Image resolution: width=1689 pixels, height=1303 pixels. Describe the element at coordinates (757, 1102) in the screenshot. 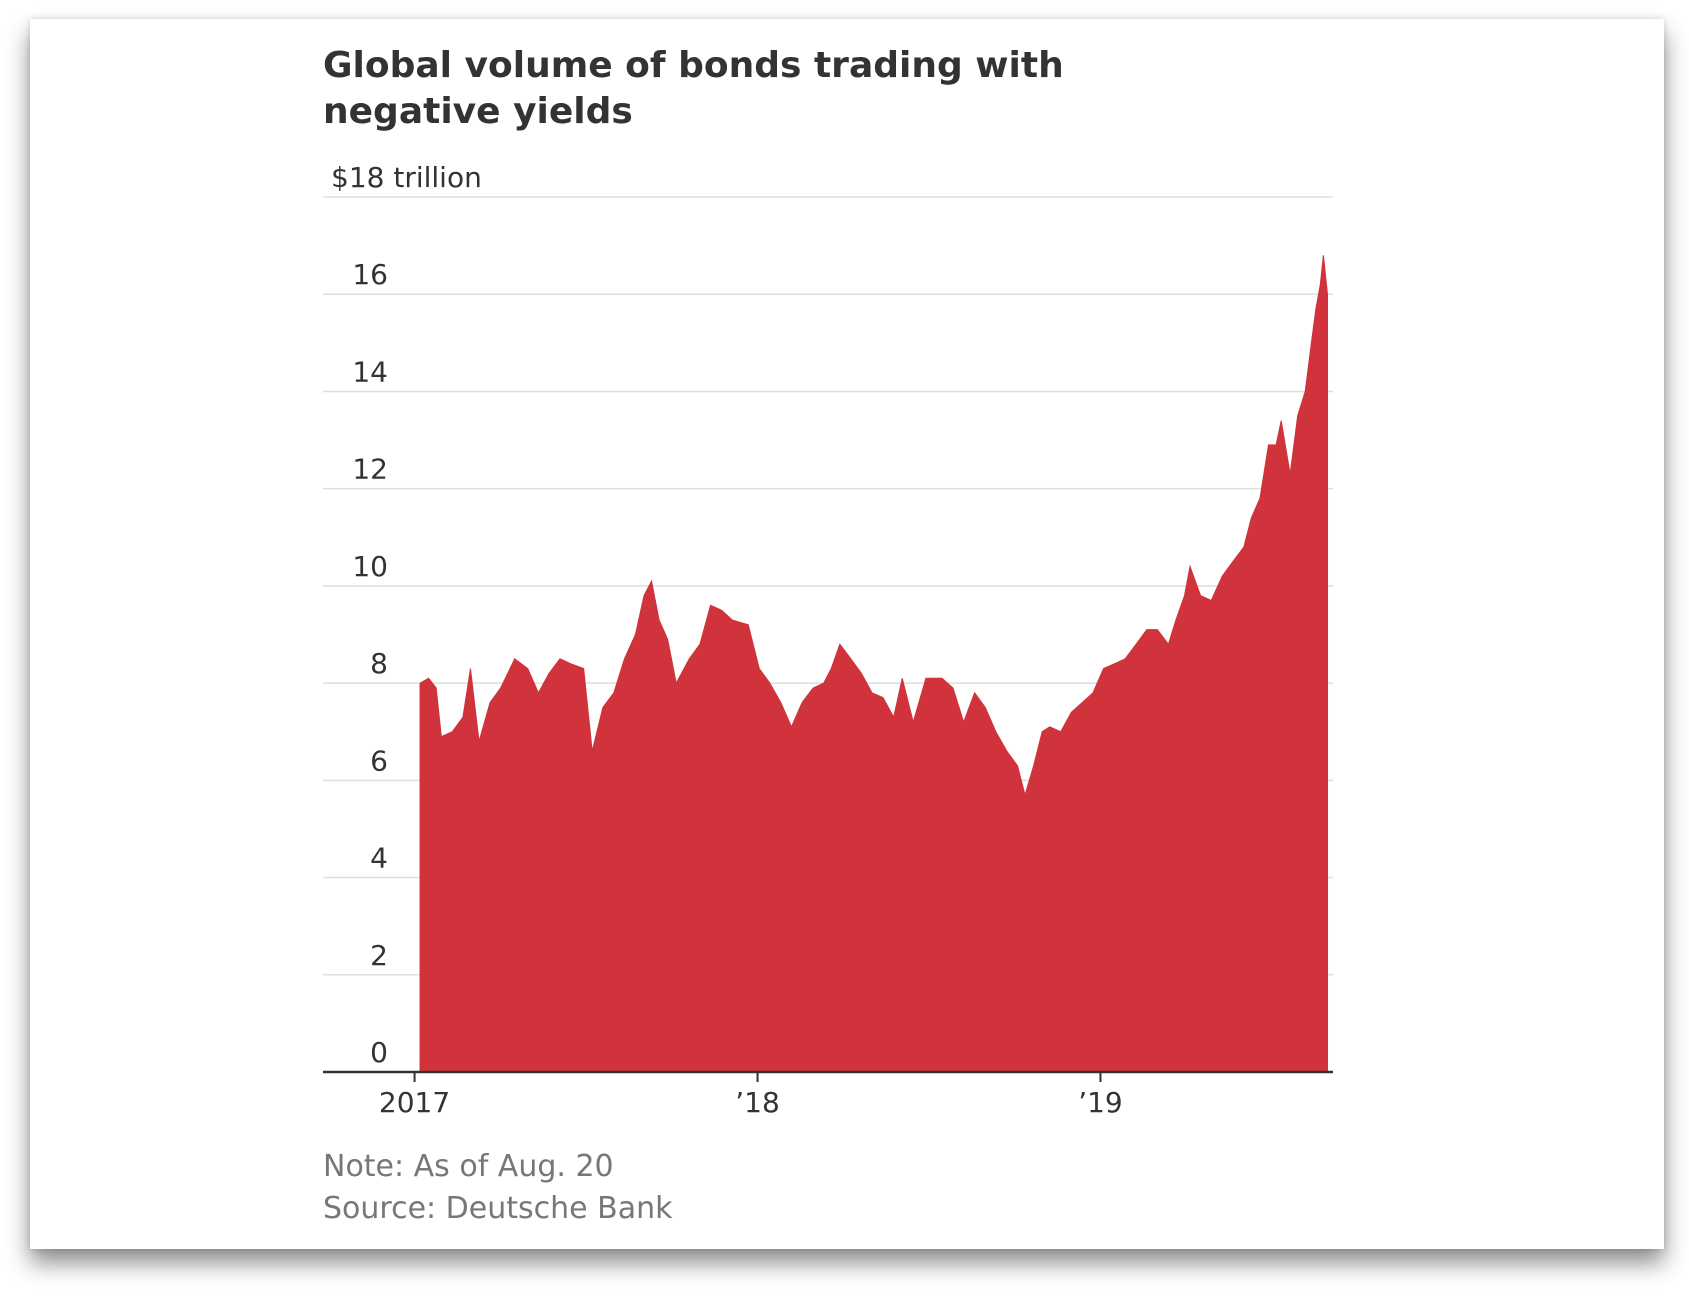

I see `x-tick-label: ’18` at that location.